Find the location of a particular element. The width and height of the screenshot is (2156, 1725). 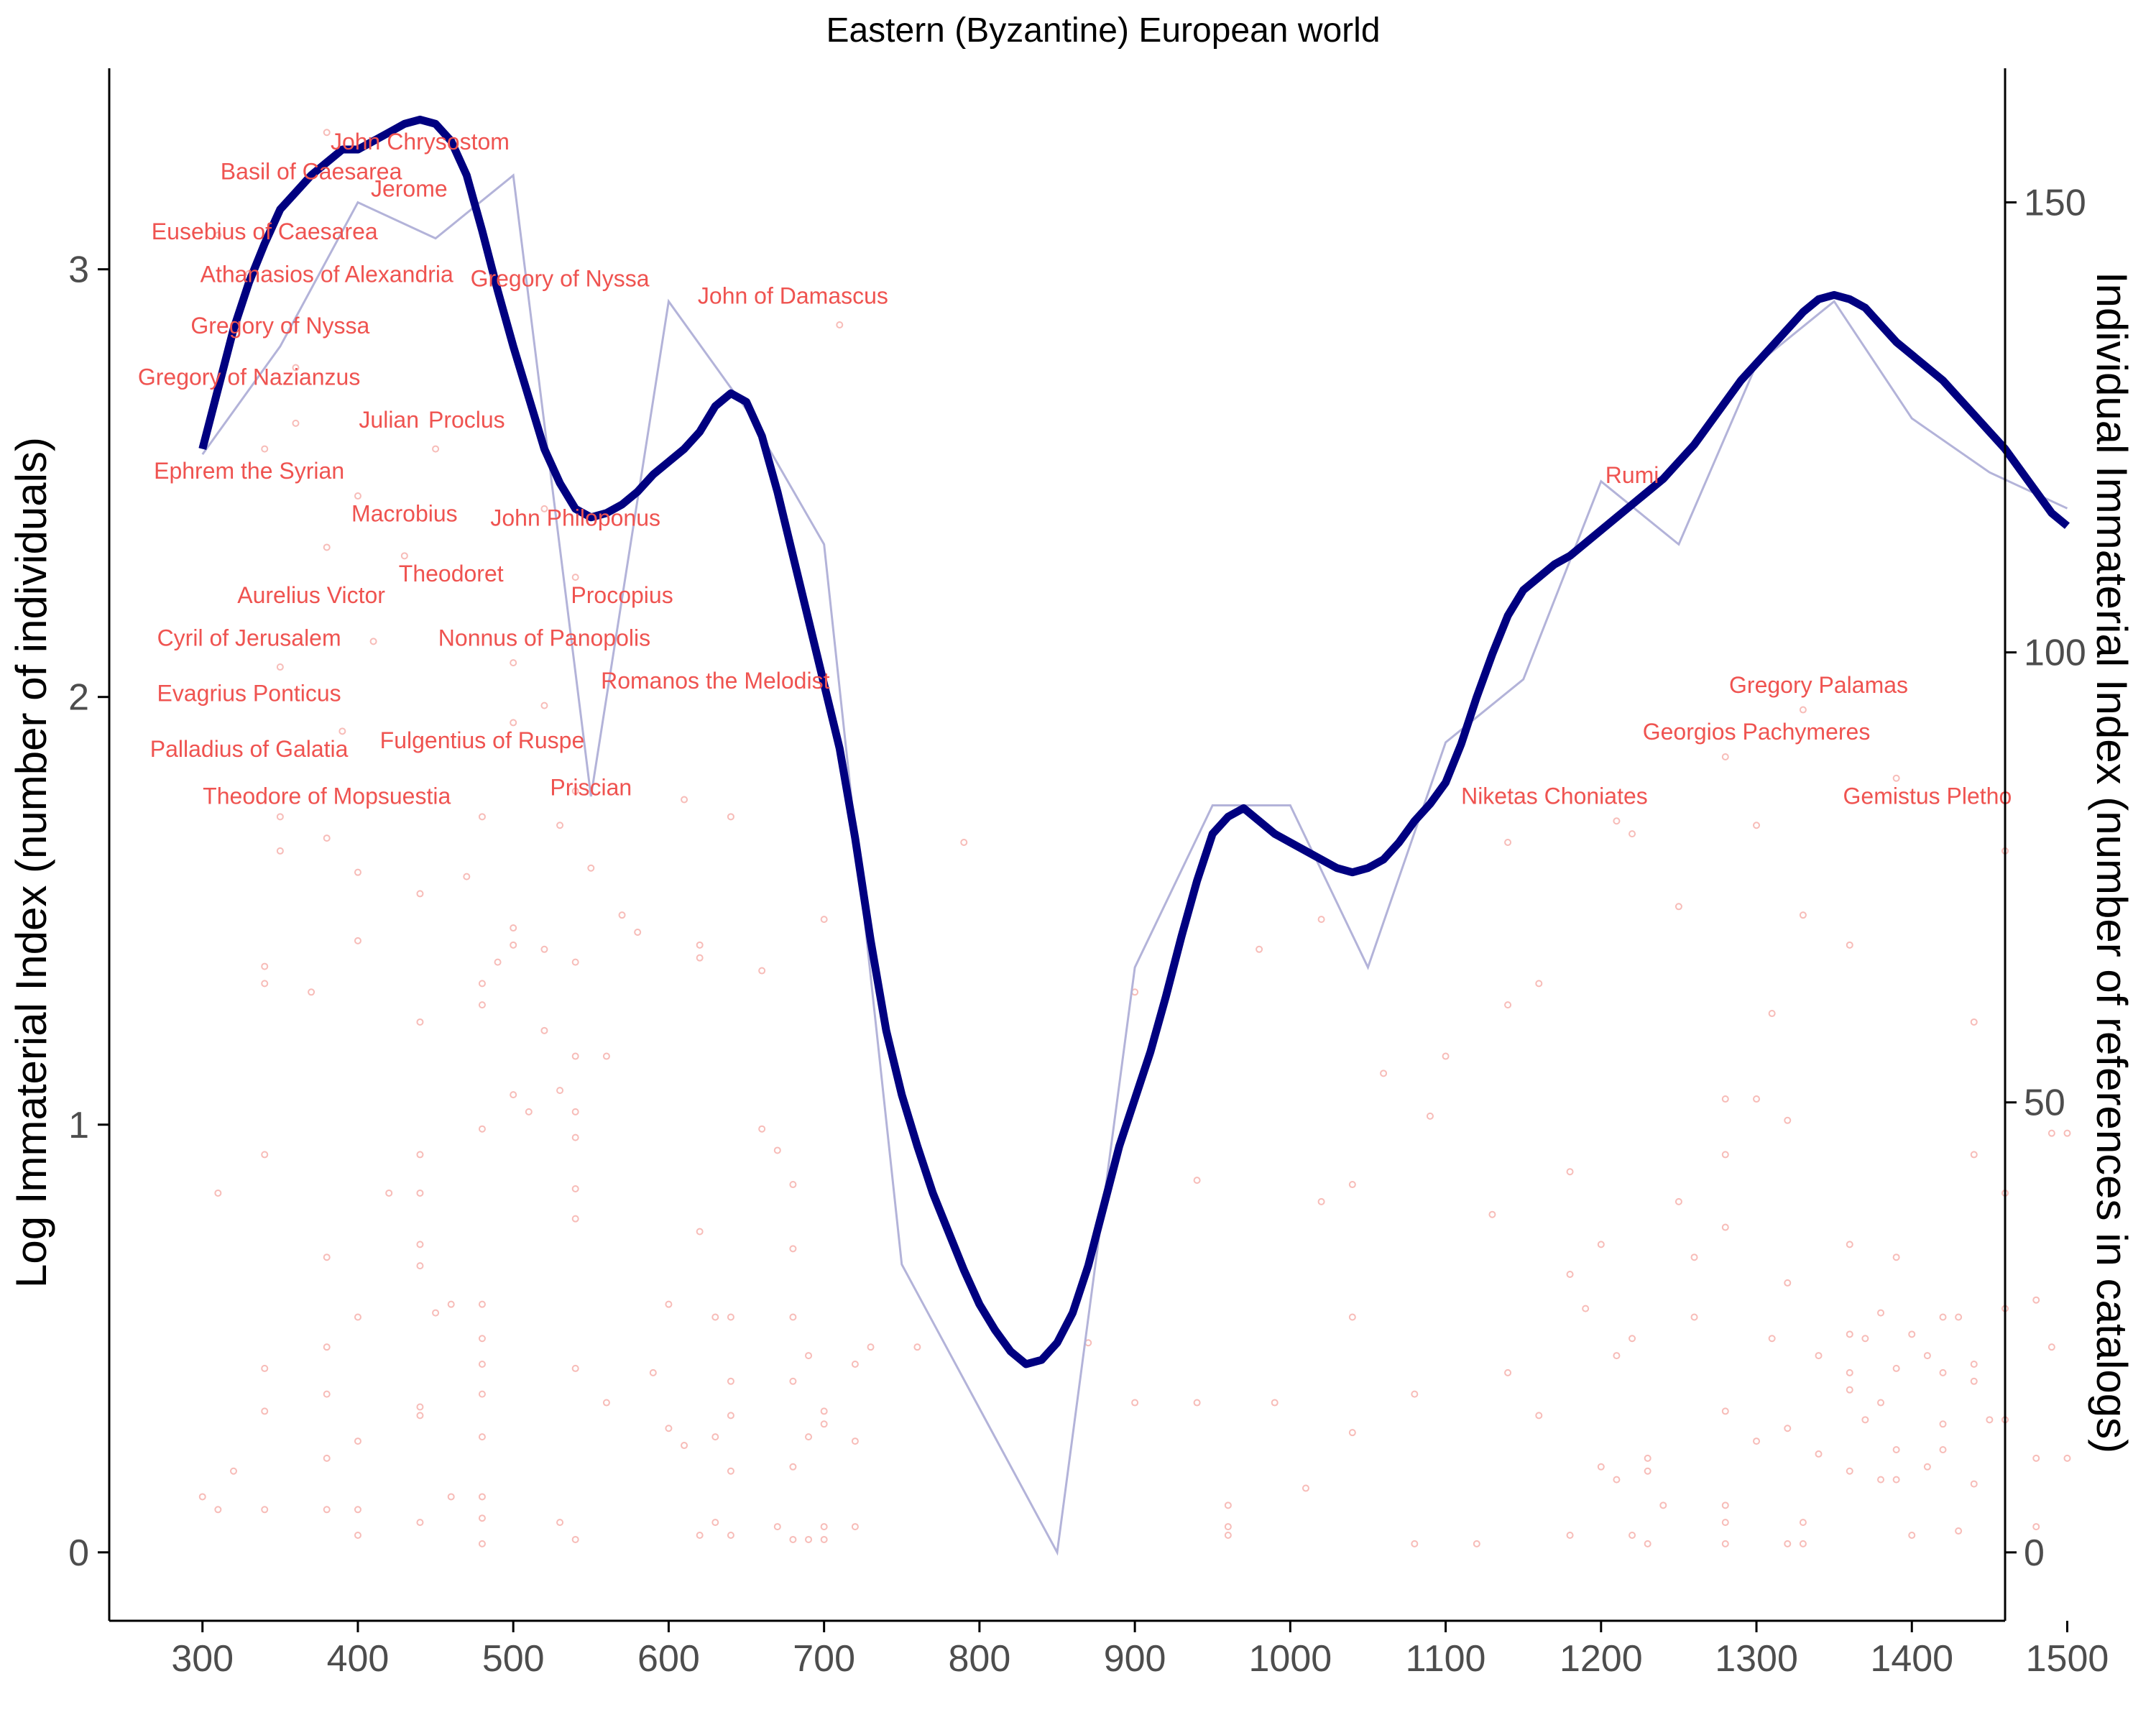

y2-tick-label: 150 is located at coordinates (2055, 203).